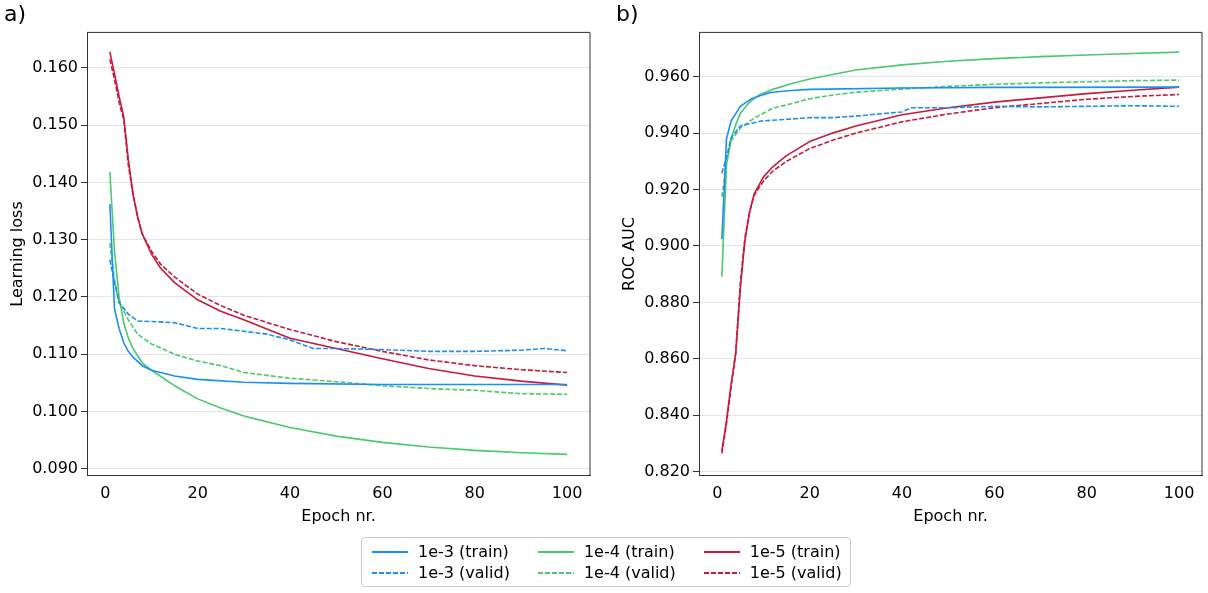 This screenshot has height=593, width=1208. What do you see at coordinates (795, 572) in the screenshot?
I see `legend-label: 1e-5 (valid)` at bounding box center [795, 572].